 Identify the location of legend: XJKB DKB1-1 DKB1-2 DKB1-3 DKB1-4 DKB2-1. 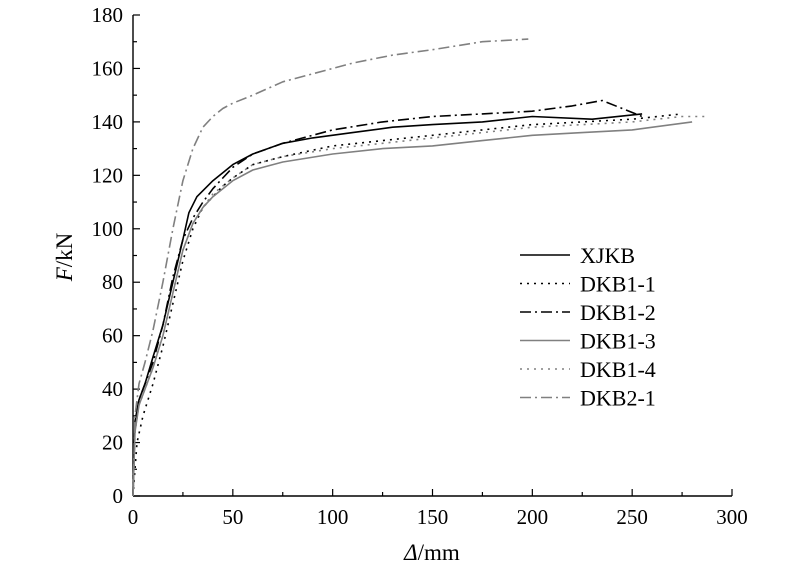
(588, 327).